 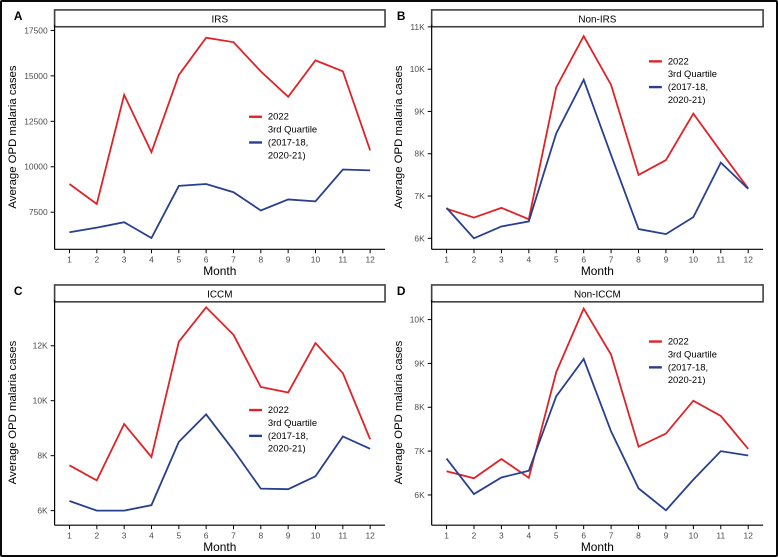 I want to click on strip-title: Non-ICCM, so click(x=597, y=294).